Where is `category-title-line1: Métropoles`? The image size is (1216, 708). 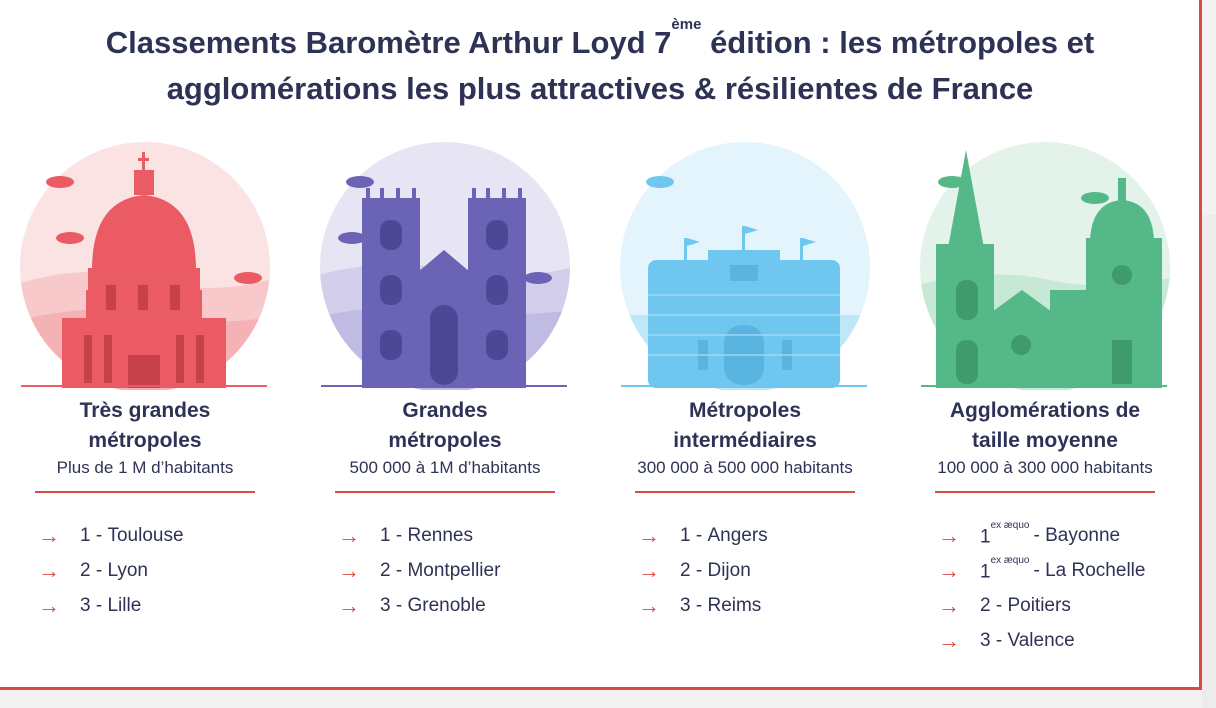
category-title-line1: Métropoles is located at coordinates (744, 410).